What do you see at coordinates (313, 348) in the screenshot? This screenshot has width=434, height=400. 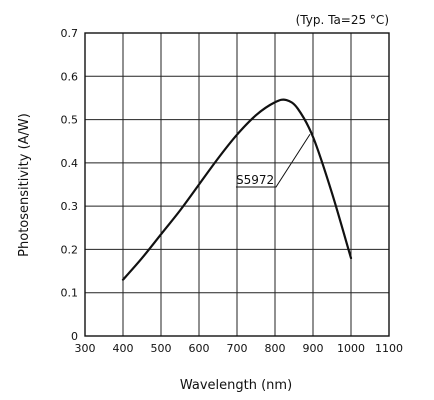 I see `x-tick-label: 900` at bounding box center [313, 348].